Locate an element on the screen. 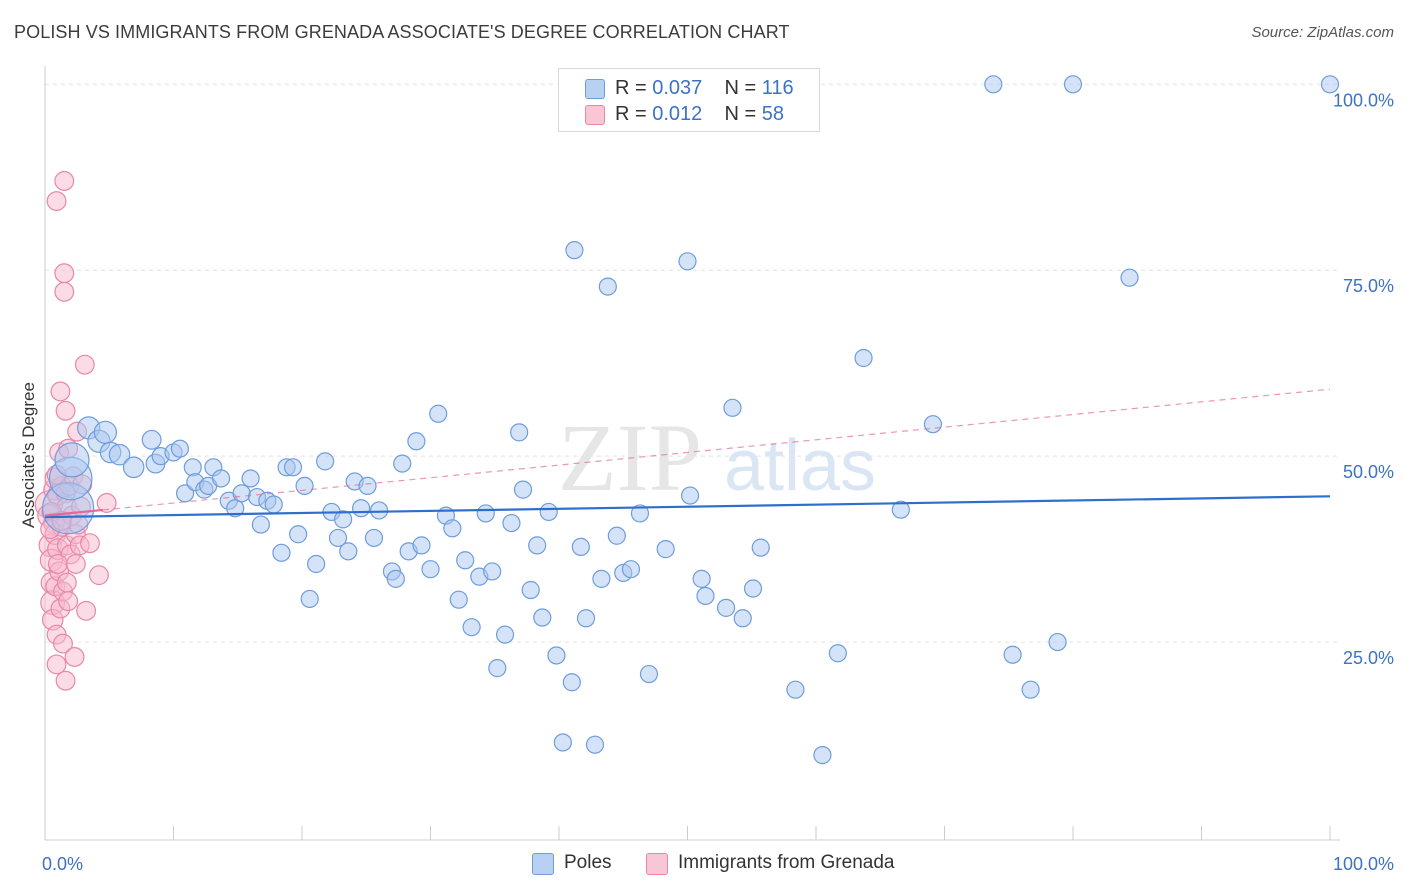 Image resolution: width=1406 pixels, height=892 pixels. x-tick-label: 0.0% is located at coordinates (62, 864).